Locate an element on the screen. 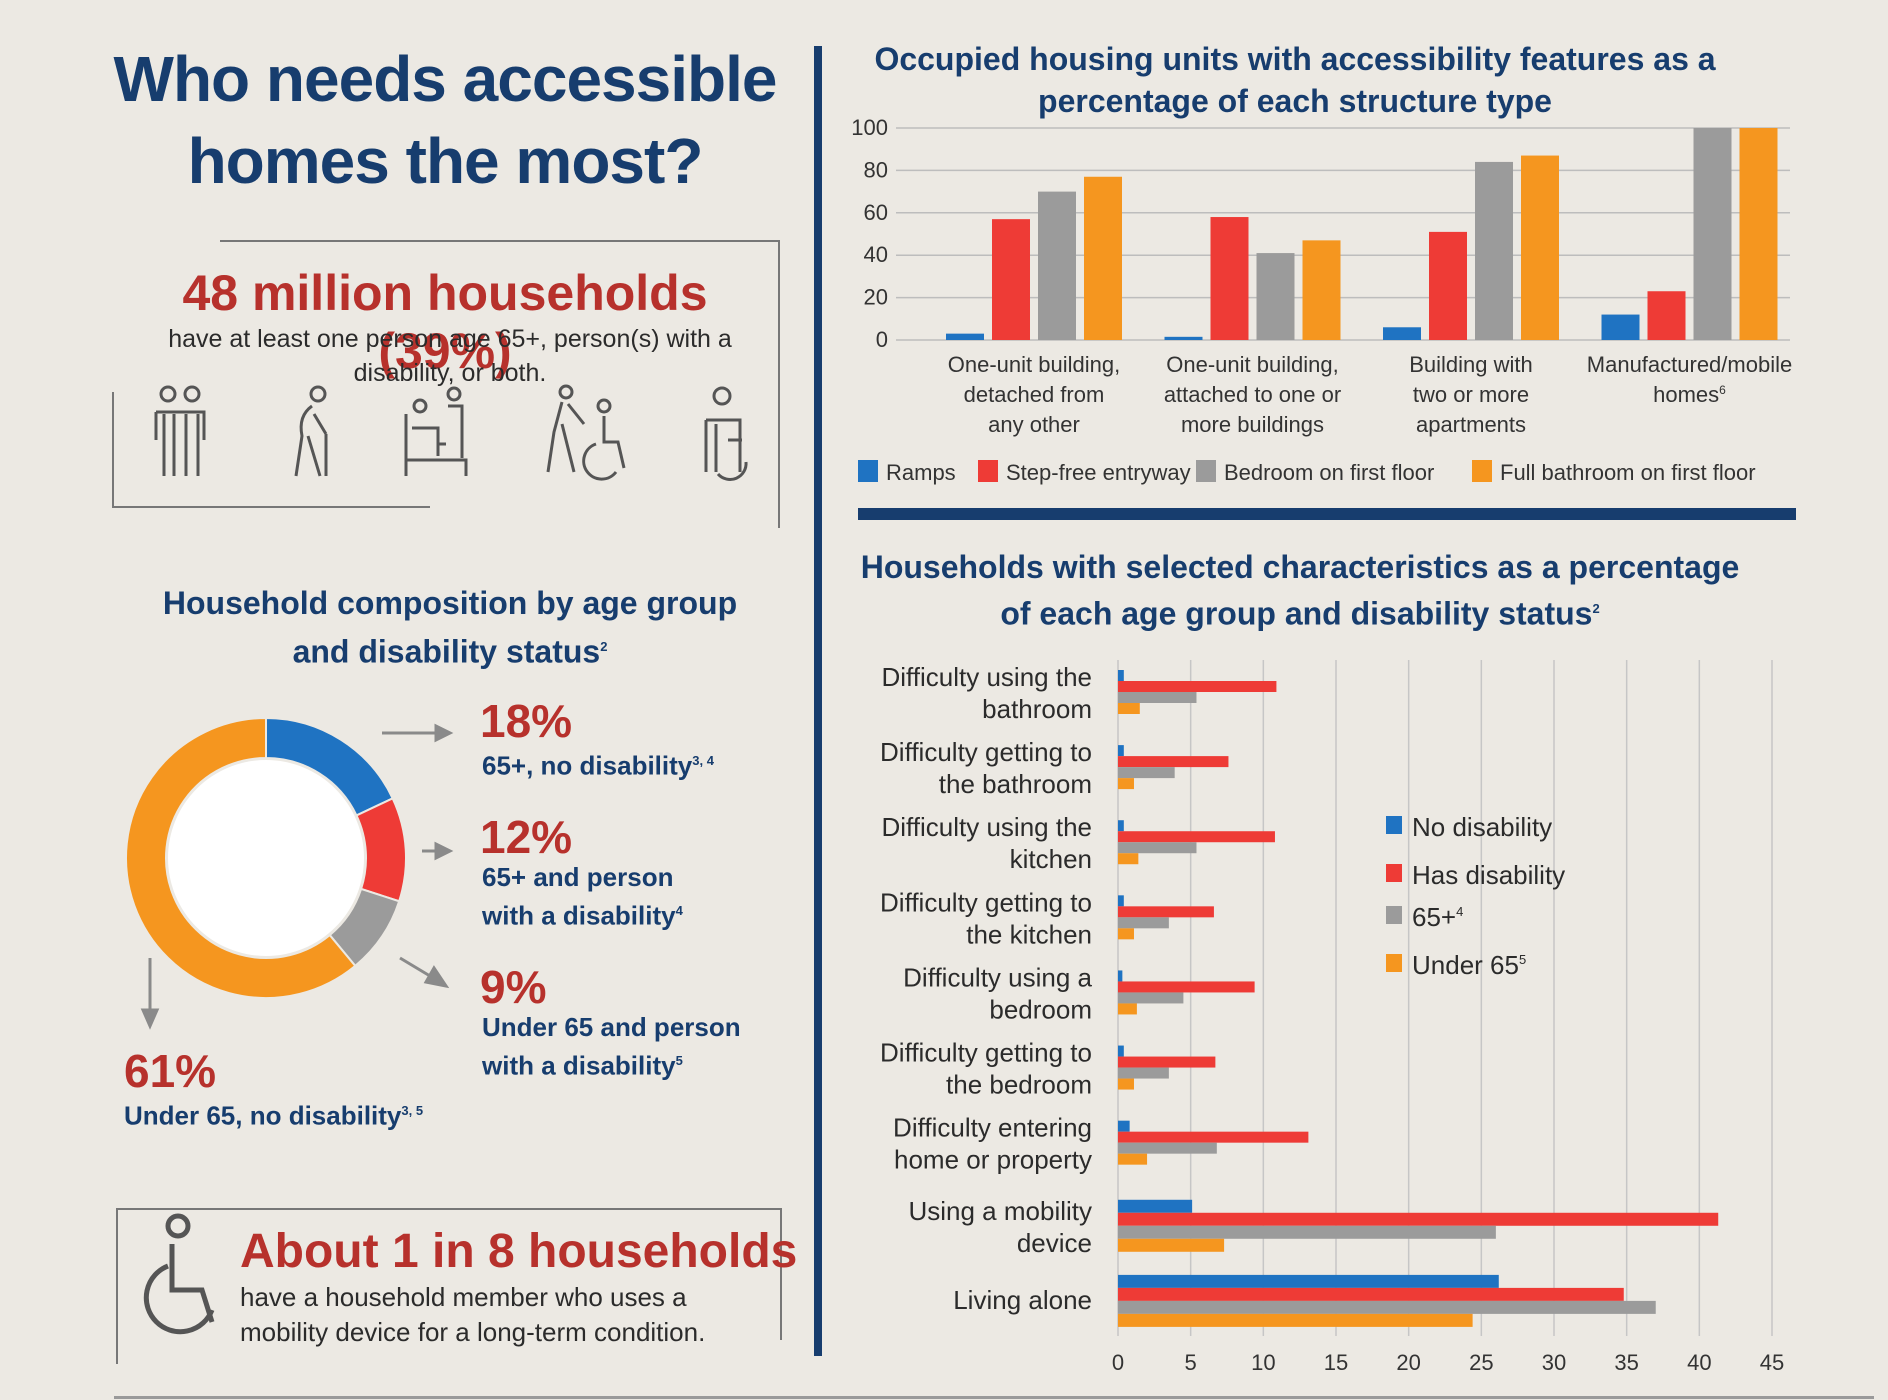  label-65-no-disability: 65+, no disability3, 4 is located at coordinates (598, 763).